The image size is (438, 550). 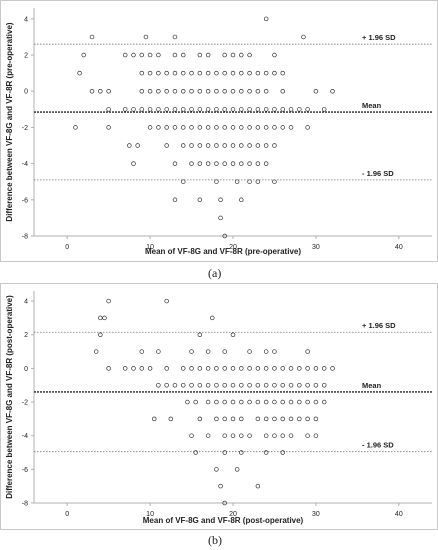 What do you see at coordinates (150, 247) in the screenshot?
I see `x-tick-label: 10` at bounding box center [150, 247].